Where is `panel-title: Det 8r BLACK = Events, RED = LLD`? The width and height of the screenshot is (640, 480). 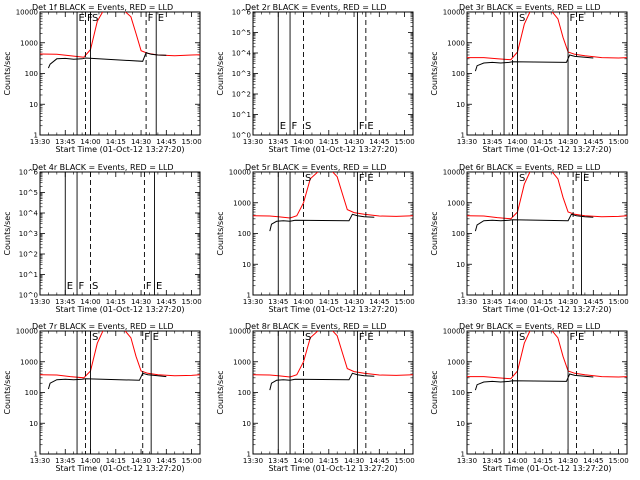 panel-title: Det 8r BLACK = Events, RED = LLD is located at coordinates (316, 326).